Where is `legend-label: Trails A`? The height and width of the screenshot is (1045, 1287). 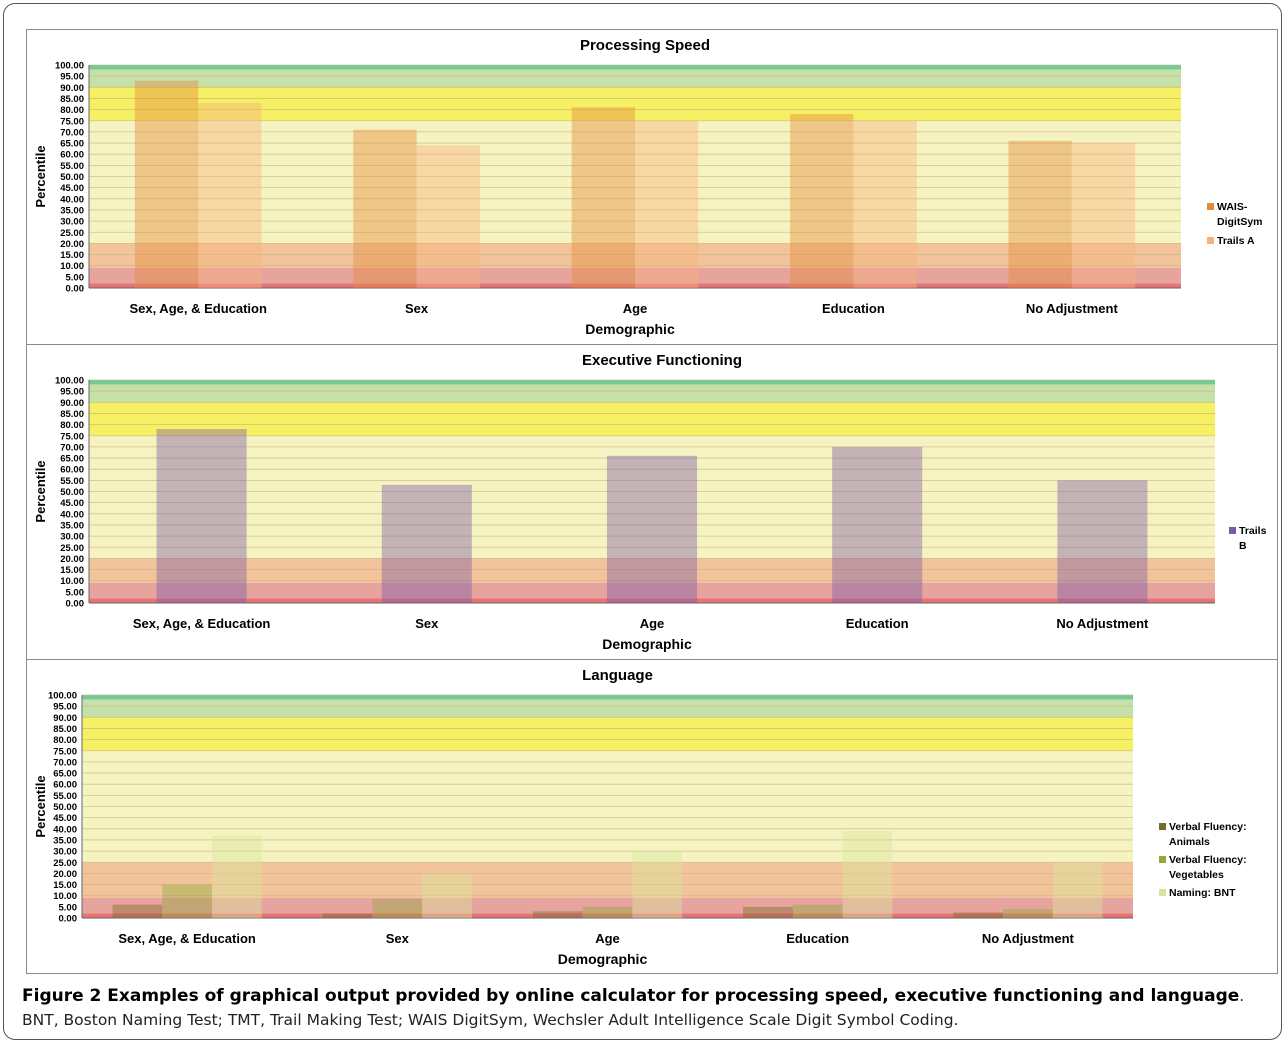
legend-label: Trails A is located at coordinates (1236, 241).